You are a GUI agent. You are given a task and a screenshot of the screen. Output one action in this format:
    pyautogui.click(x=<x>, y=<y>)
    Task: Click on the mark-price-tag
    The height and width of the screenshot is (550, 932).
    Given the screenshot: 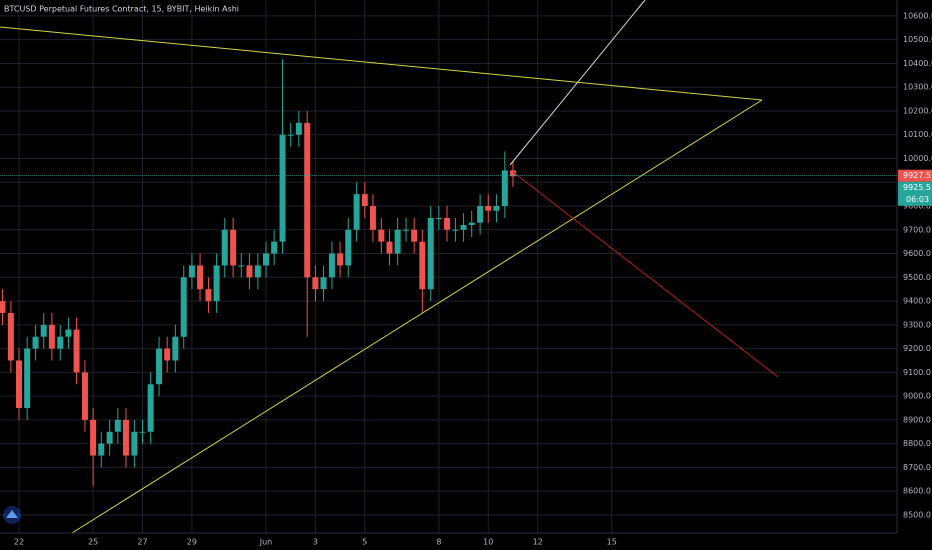 What is the action you would take?
    pyautogui.click(x=915, y=193)
    